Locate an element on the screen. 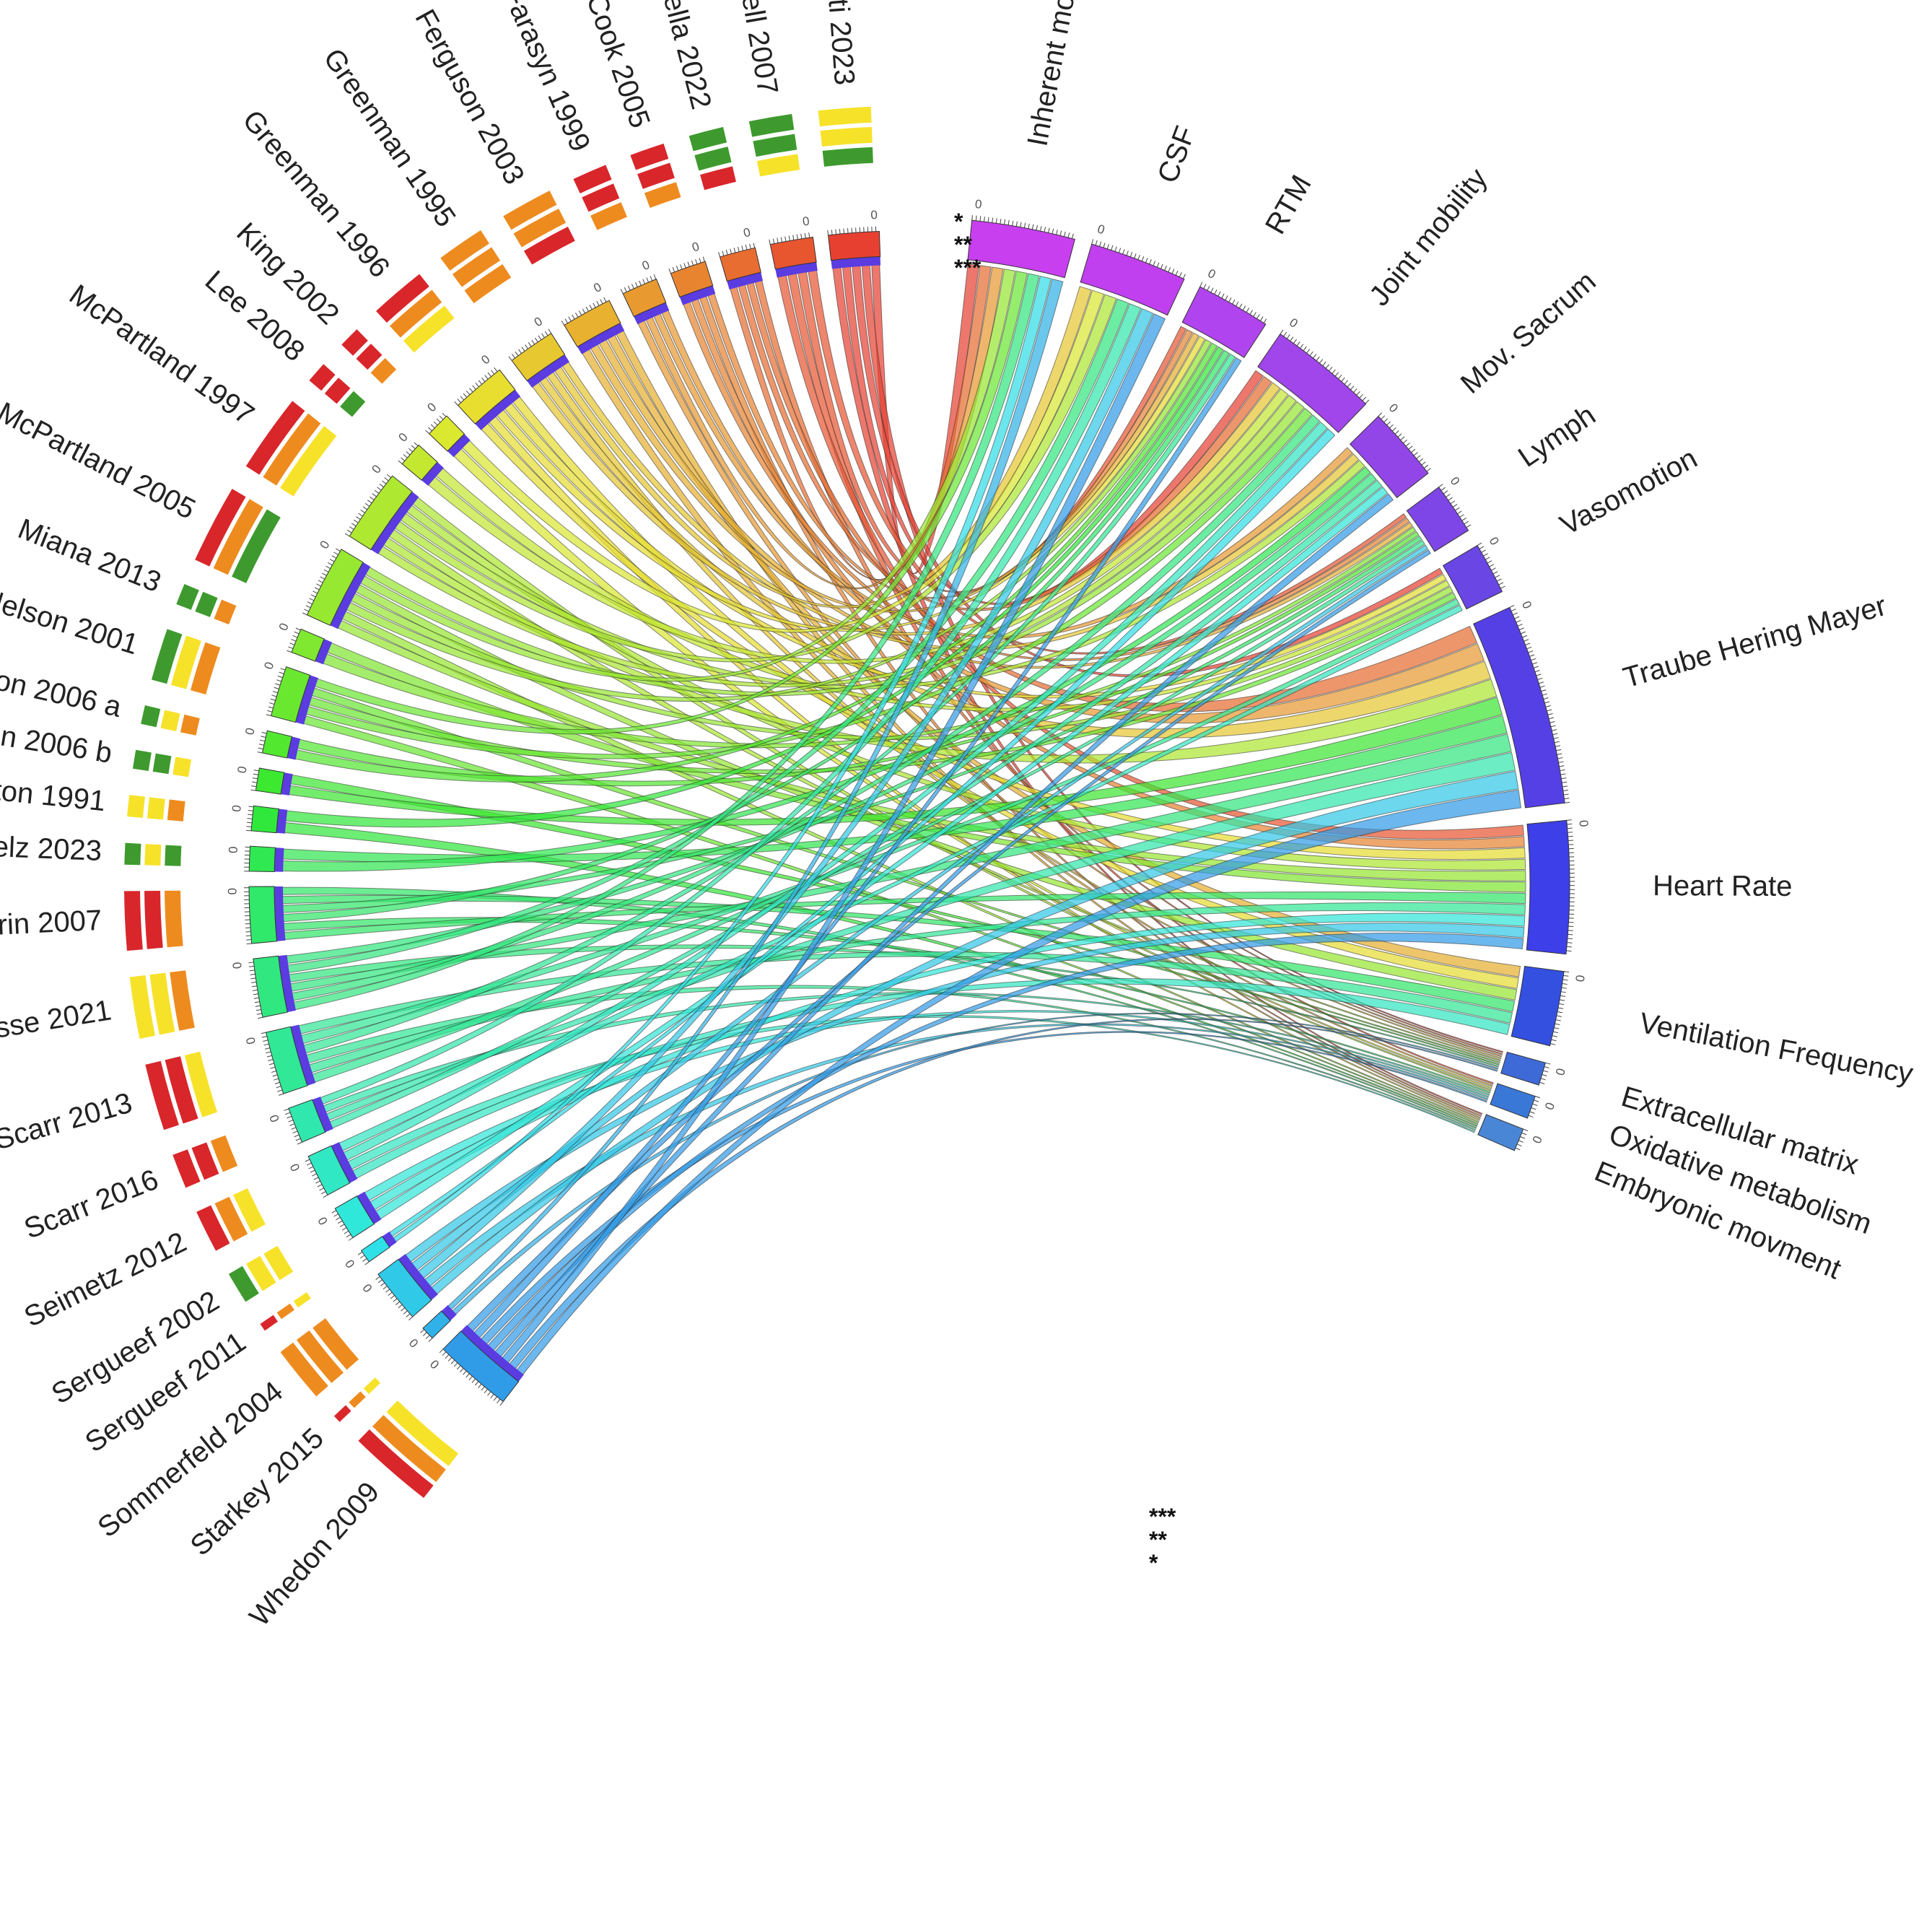 The height and width of the screenshot is (1926, 1932). study-label: Miana 2013 is located at coordinates (89, 555).